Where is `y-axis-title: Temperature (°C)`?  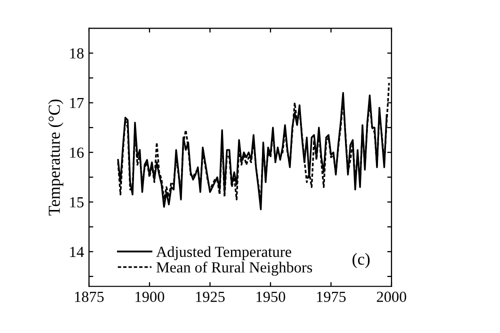 y-axis-title: Temperature (°C) is located at coordinates (56, 158).